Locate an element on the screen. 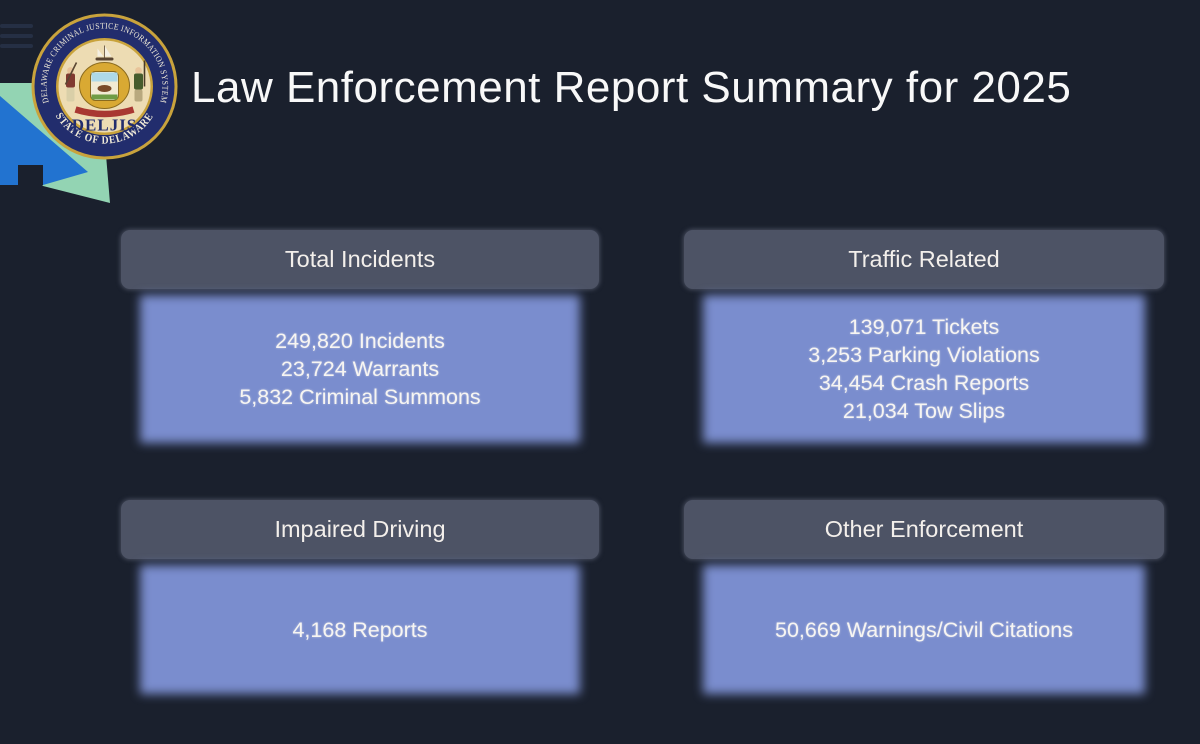 The height and width of the screenshot is (744, 1200). stat-line: 23,724 Warrants is located at coordinates (360, 369).